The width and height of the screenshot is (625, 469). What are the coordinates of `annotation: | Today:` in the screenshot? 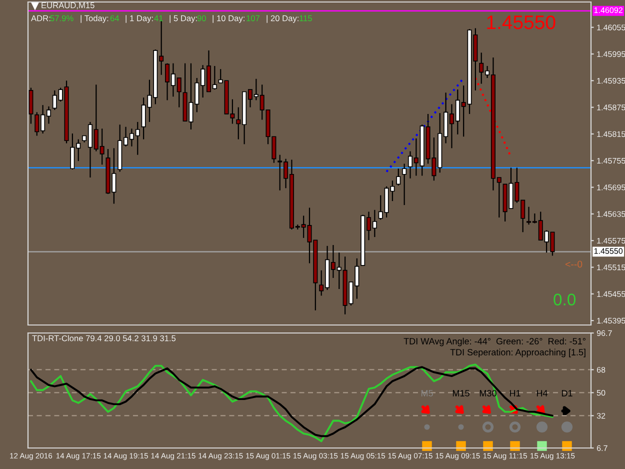 It's located at (94, 19).